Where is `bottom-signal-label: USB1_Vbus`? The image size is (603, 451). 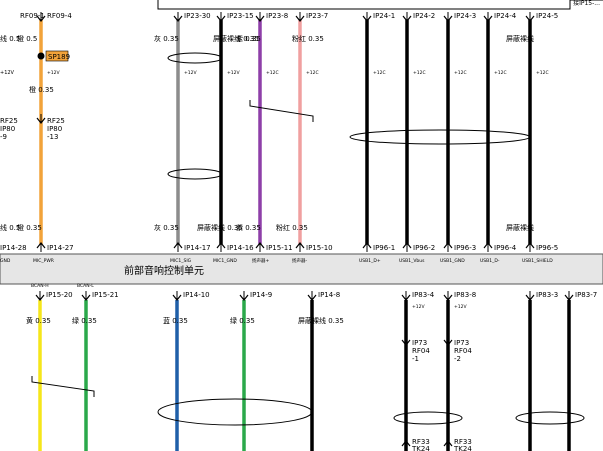
bottom-signal-label: USB1_Vbus is located at coordinates (412, 261).